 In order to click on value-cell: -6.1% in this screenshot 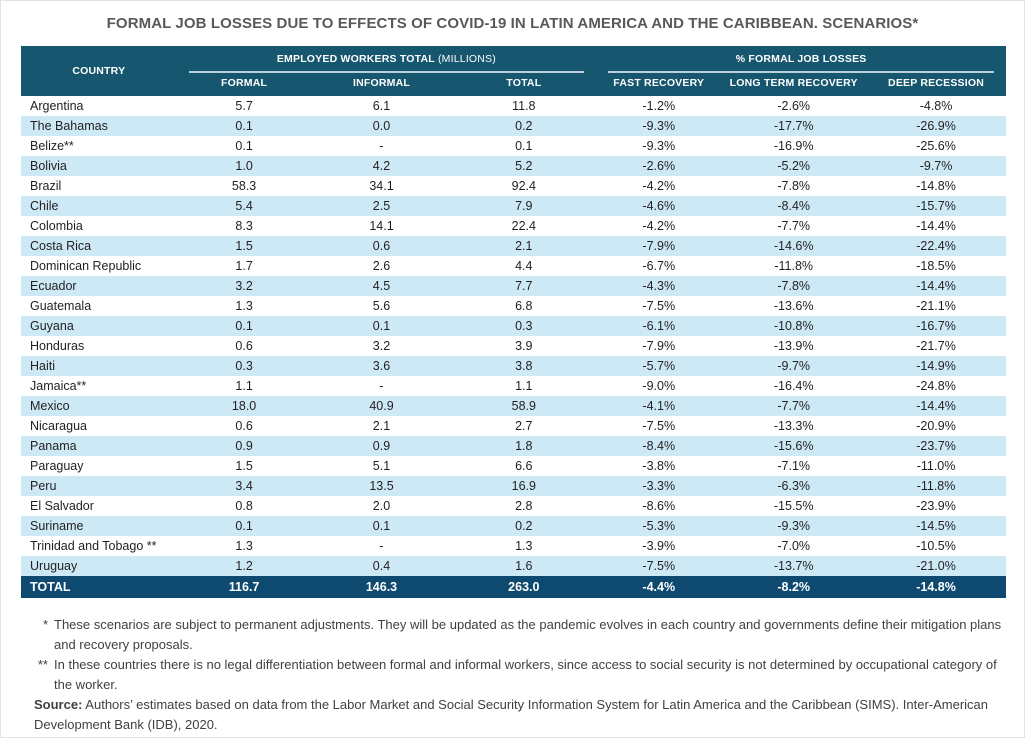, I will do `click(659, 326)`.